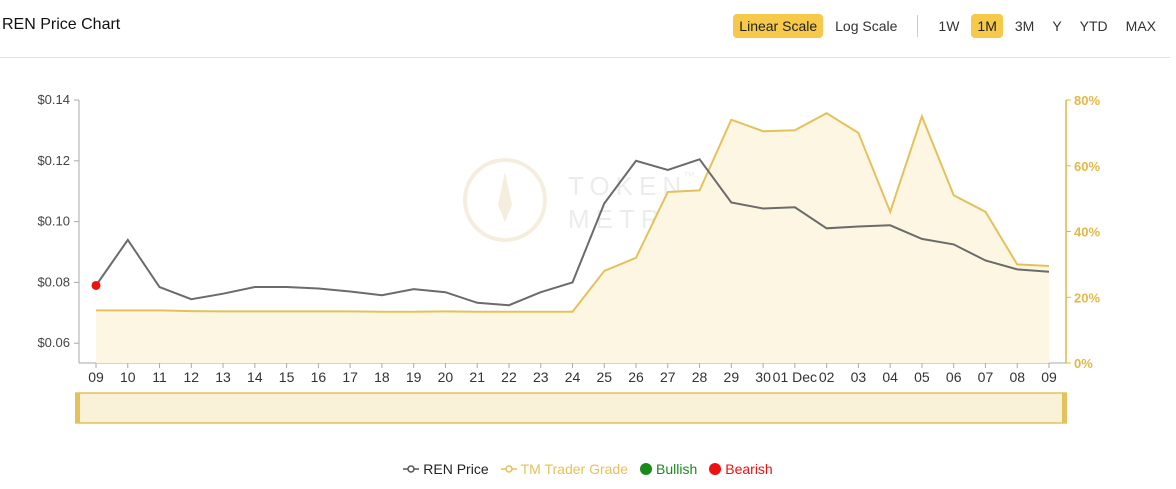  Describe the element at coordinates (741, 469) in the screenshot. I see `legend-bearish: Bearish` at that location.